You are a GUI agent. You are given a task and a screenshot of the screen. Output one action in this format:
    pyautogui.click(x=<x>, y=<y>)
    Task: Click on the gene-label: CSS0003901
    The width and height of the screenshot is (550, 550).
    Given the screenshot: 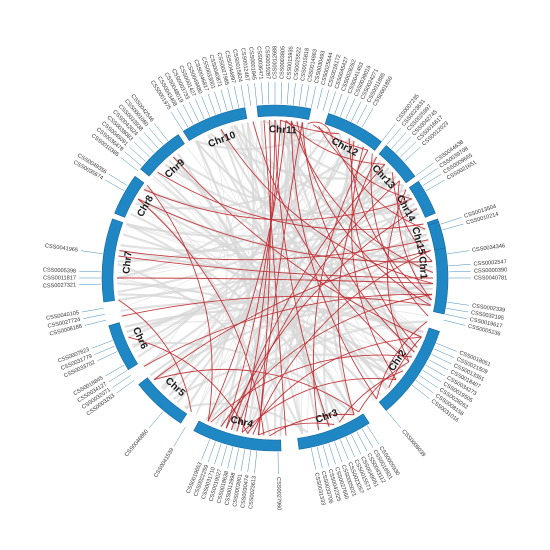 What is the action you would take?
    pyautogui.click(x=238, y=491)
    